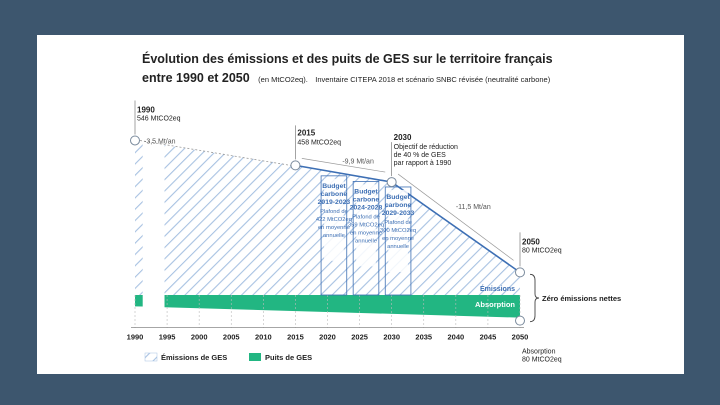 Image resolution: width=720 pixels, height=405 pixels. I want to click on annotation-year-1990: 1990, so click(146, 109).